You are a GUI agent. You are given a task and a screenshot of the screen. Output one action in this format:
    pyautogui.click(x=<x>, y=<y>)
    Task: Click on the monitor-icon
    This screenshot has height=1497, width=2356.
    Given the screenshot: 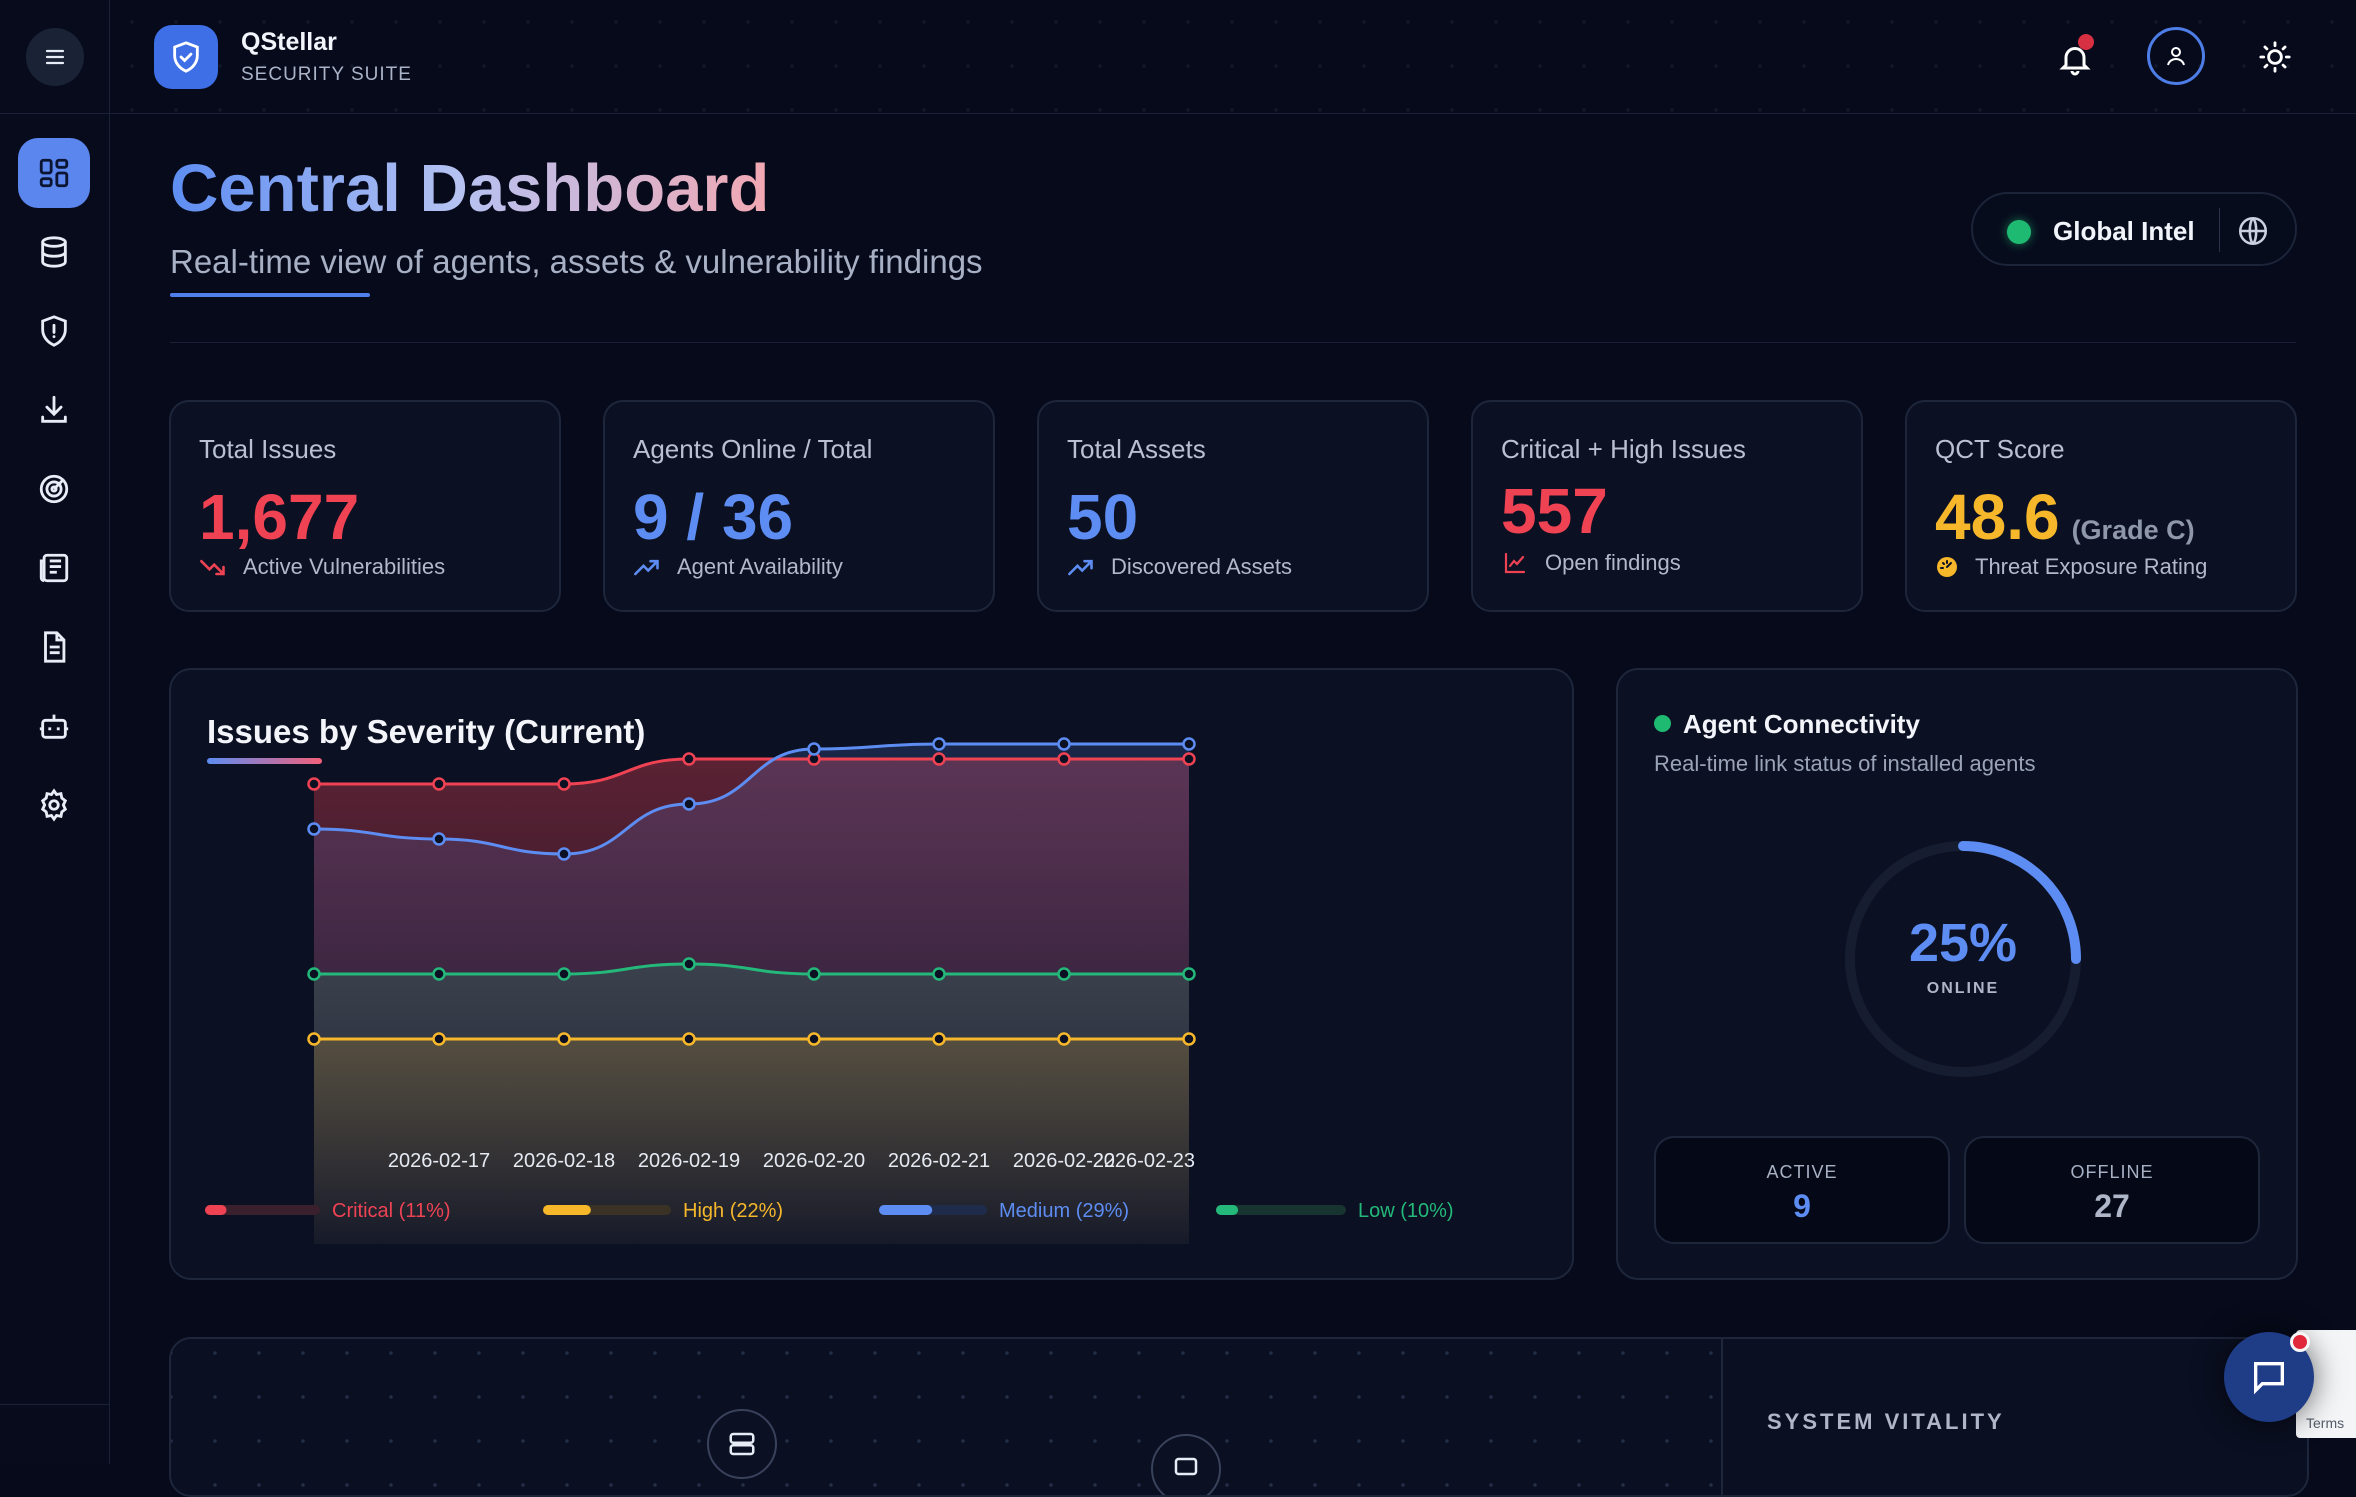 What is the action you would take?
    pyautogui.click(x=1186, y=1466)
    